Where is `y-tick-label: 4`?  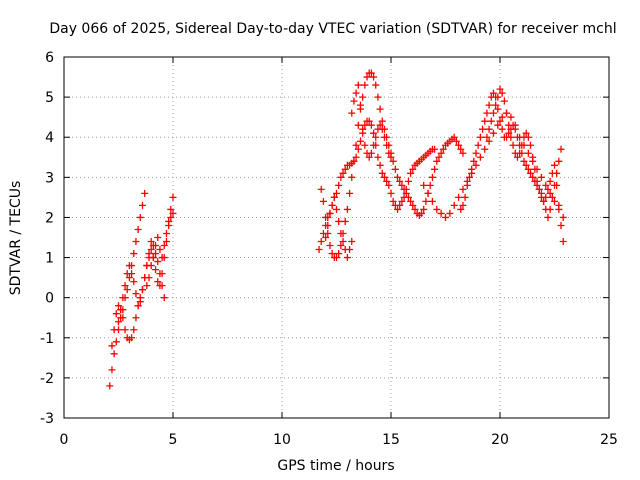 y-tick-label: 4 is located at coordinates (49, 138).